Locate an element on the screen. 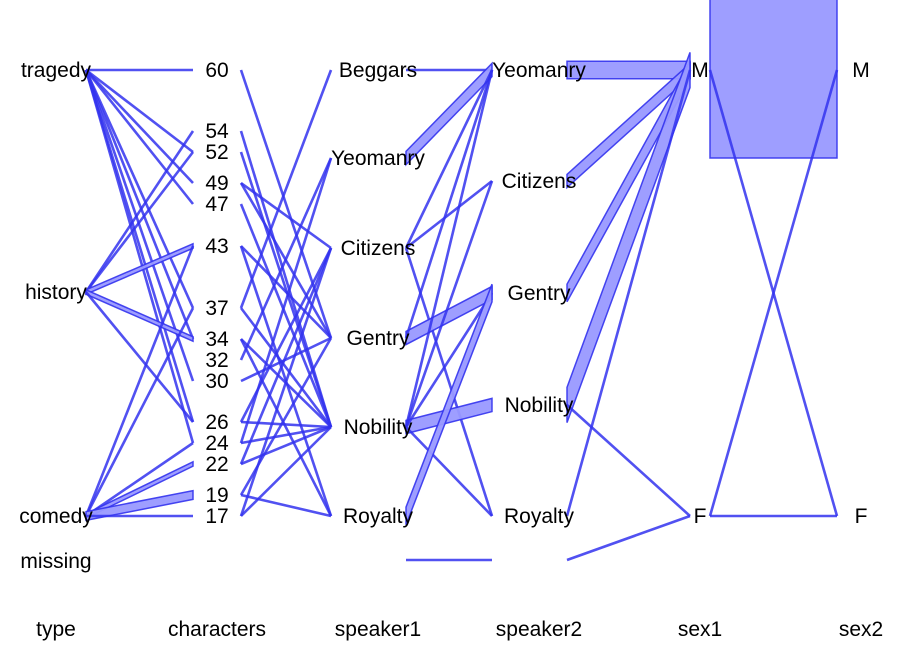 The height and width of the screenshot is (668, 918). axis-title: sex2 is located at coordinates (861, 629).